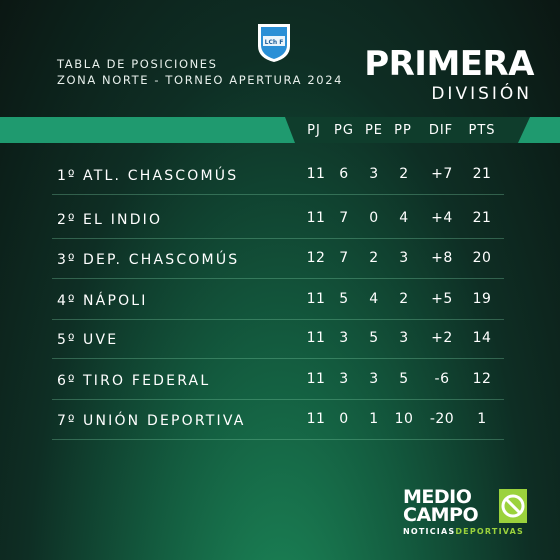  Describe the element at coordinates (101, 340) in the screenshot. I see `row-team: UVE` at that location.